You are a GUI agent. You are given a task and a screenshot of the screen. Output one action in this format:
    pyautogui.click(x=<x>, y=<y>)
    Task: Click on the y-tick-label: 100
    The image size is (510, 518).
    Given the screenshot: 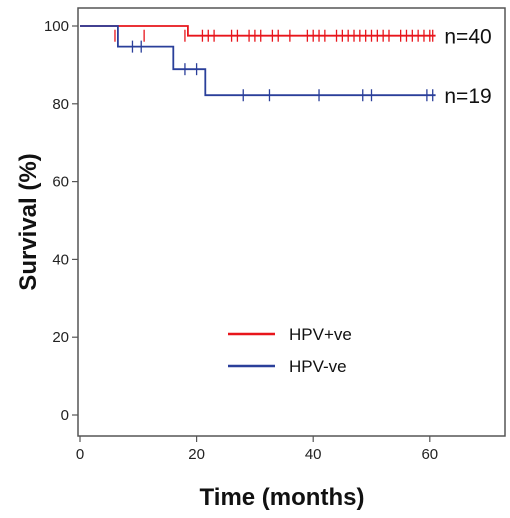 What is the action you would take?
    pyautogui.click(x=56, y=26)
    